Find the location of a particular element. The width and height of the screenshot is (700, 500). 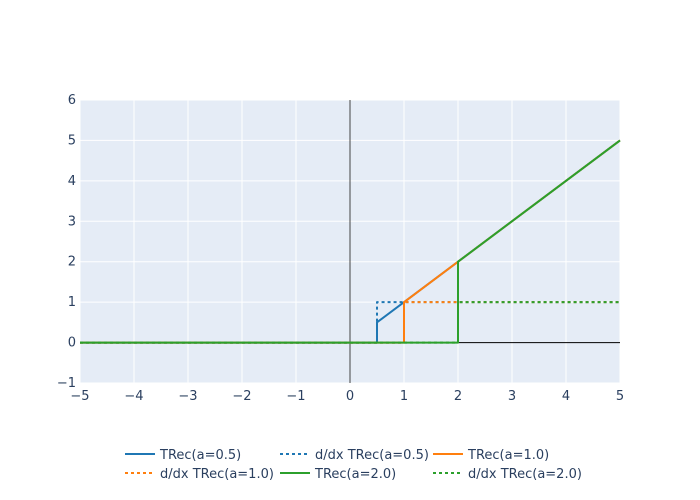

series-line is located at coordinates (350, 322).